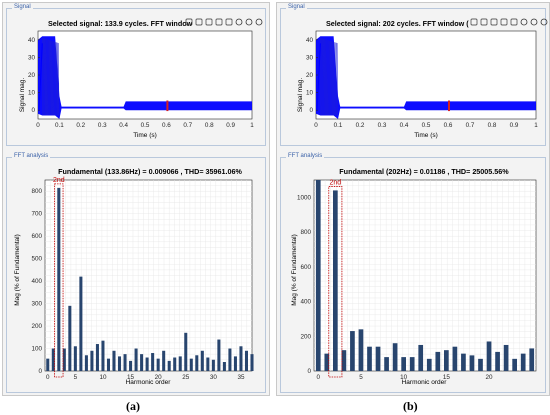 The image size is (550, 415). I want to click on signal-trace, so click(318, 77).